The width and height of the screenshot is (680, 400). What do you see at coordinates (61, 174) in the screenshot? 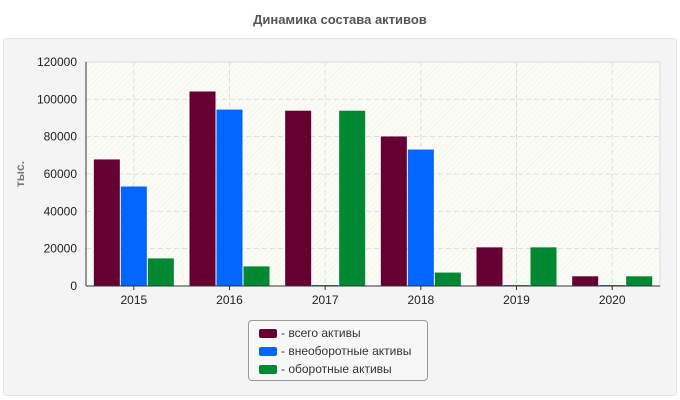
I see `y-tick-label: 60000` at bounding box center [61, 174].